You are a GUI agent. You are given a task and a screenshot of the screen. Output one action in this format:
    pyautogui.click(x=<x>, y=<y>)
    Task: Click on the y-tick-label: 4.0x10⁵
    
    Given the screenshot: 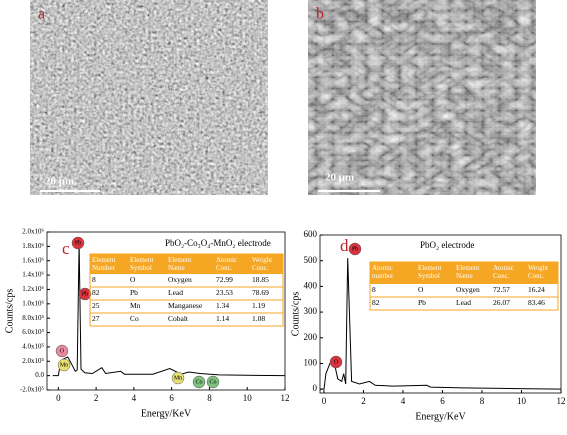 What is the action you would take?
    pyautogui.click(x=33, y=347)
    